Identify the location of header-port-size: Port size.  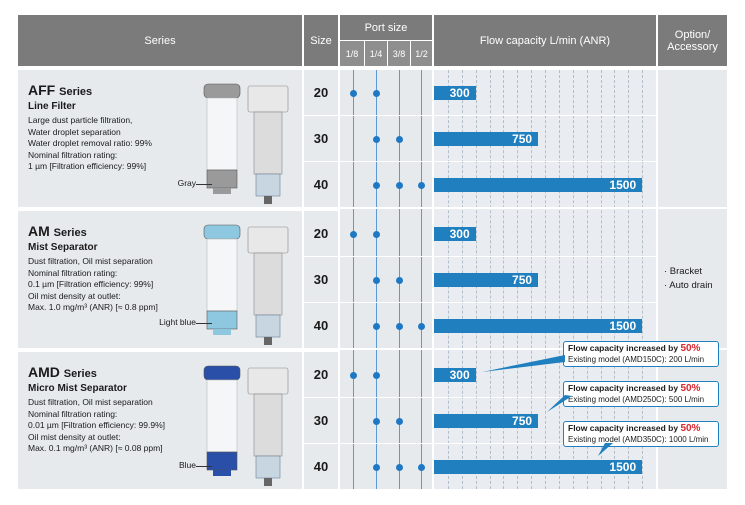
(386, 27).